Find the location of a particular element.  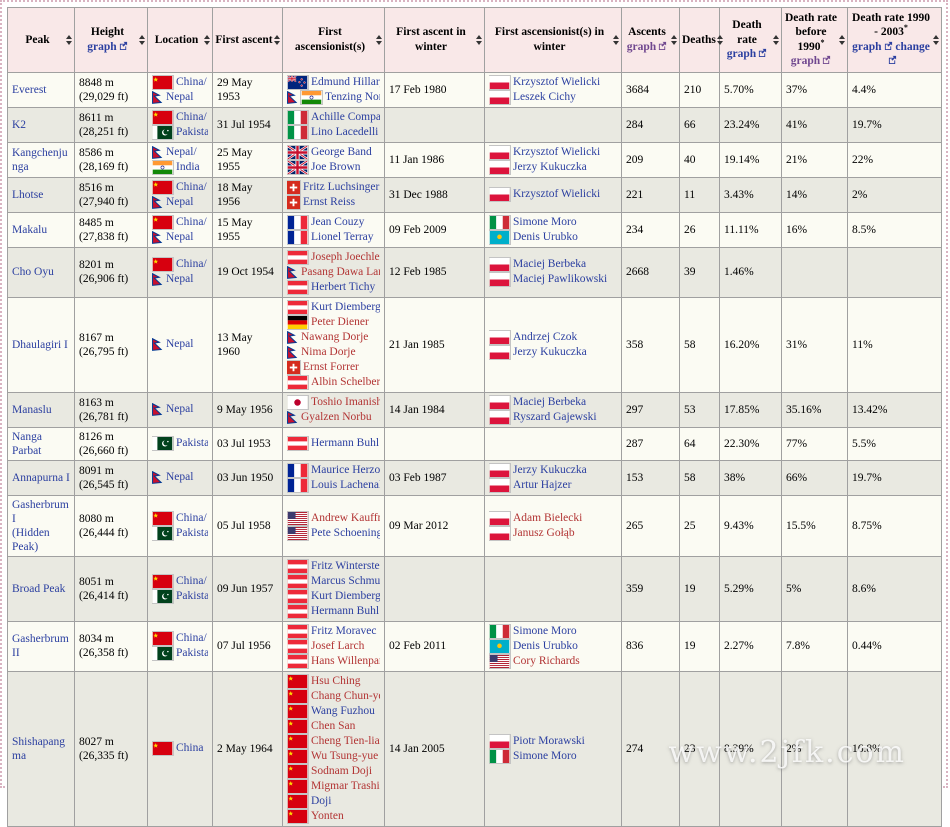

ascensionist-link: Jean Couzy is located at coordinates (338, 221).